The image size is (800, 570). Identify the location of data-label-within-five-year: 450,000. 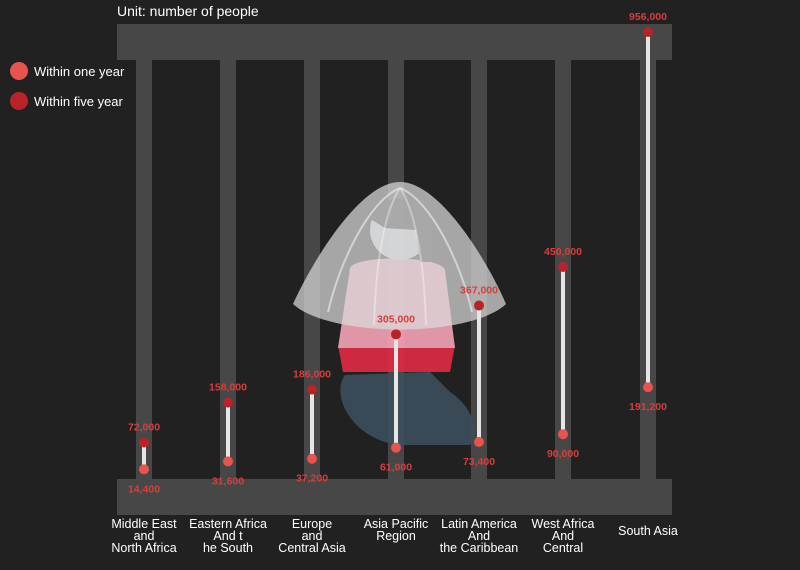
(563, 252).